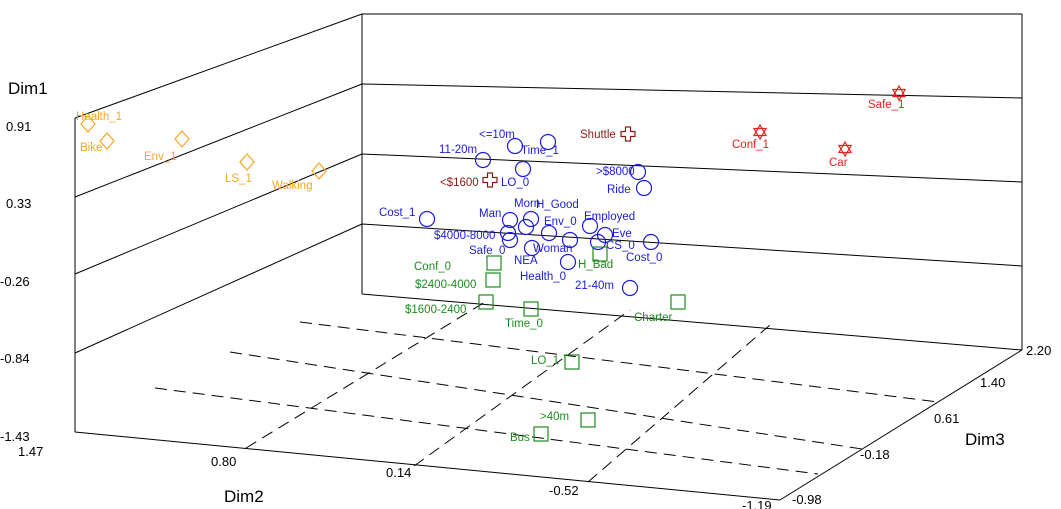 This screenshot has width=1061, height=509. Describe the element at coordinates (886, 105) in the screenshot. I see `point-label-s1-p0: Safe_1` at that location.